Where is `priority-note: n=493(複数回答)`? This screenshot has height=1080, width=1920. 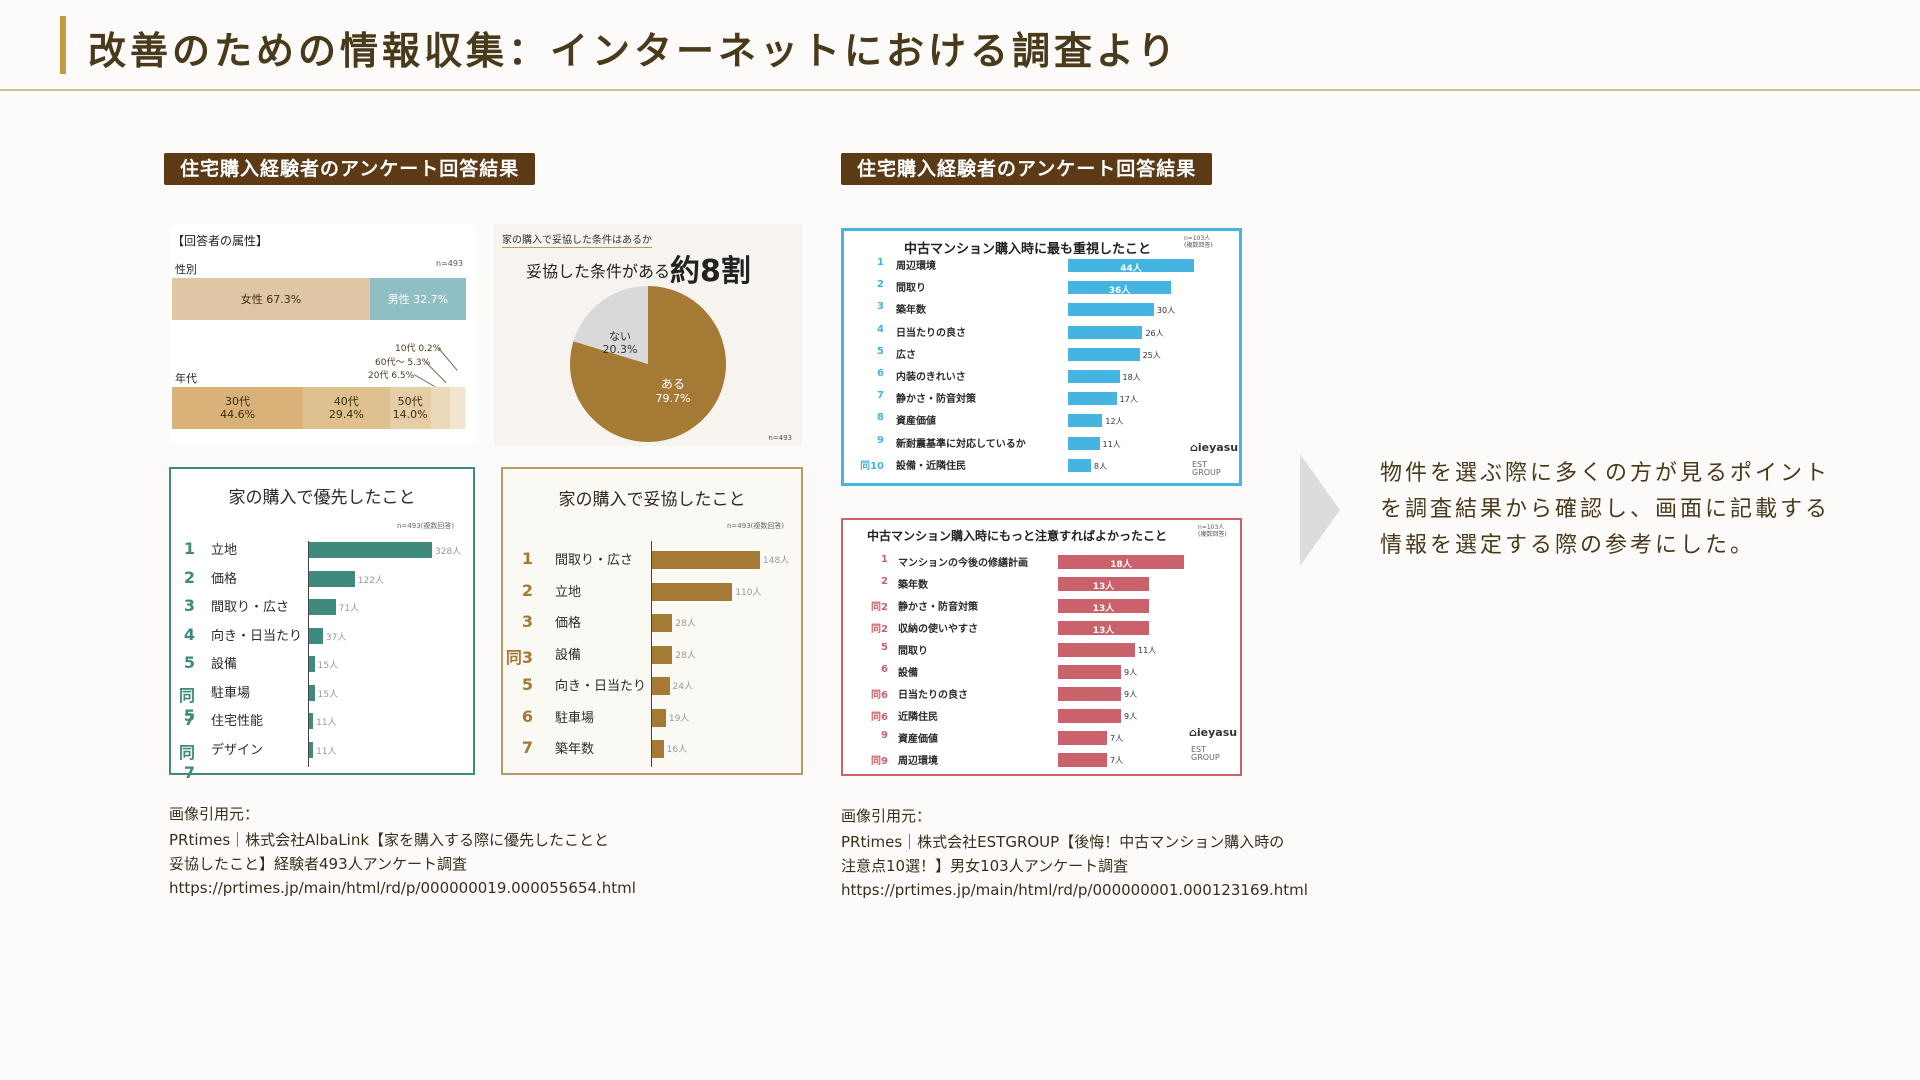 priority-note: n=493(複数回答) is located at coordinates (426, 526).